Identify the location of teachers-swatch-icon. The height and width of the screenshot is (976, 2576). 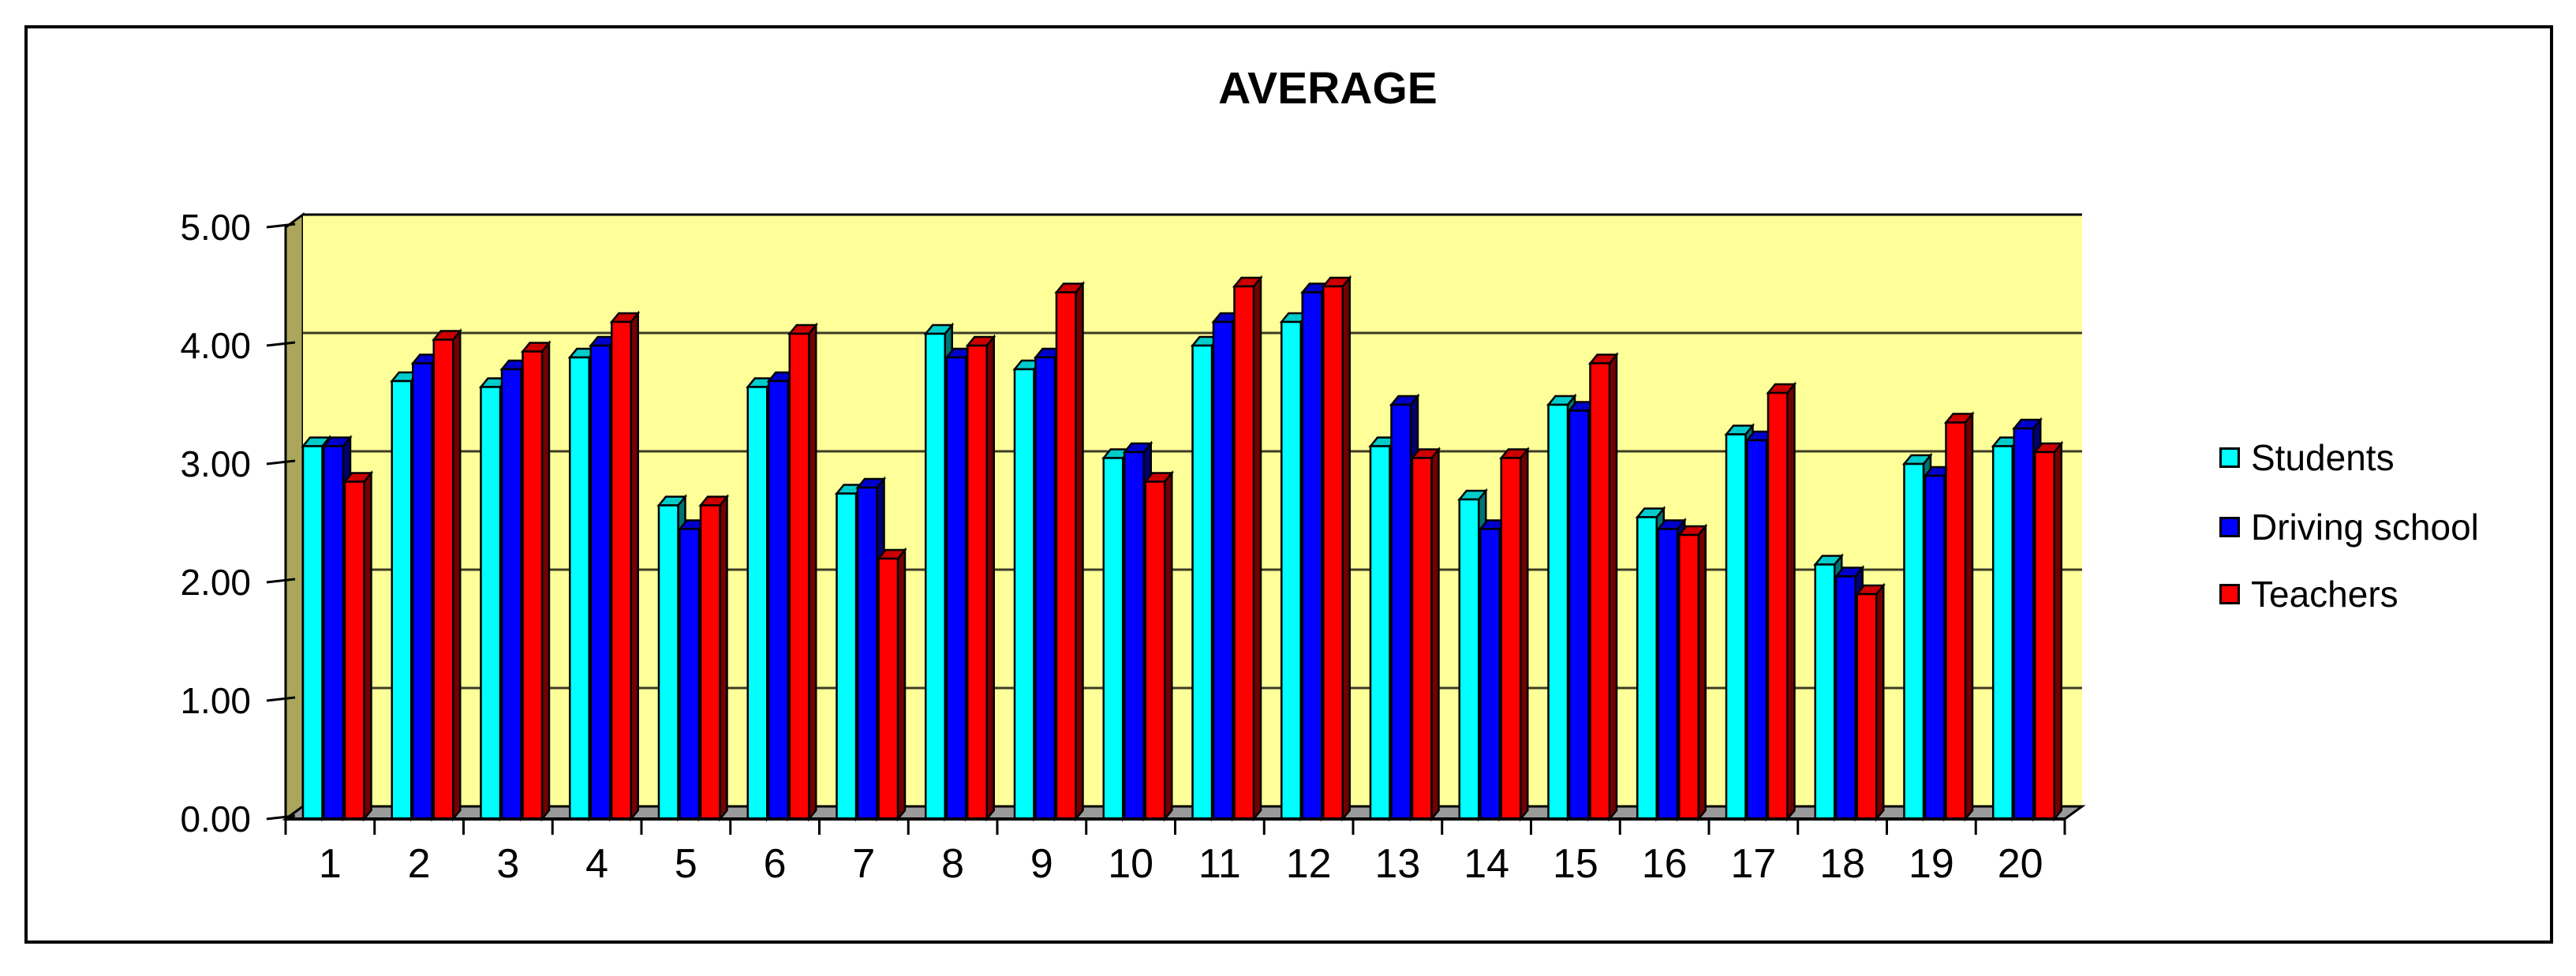
(2229, 594).